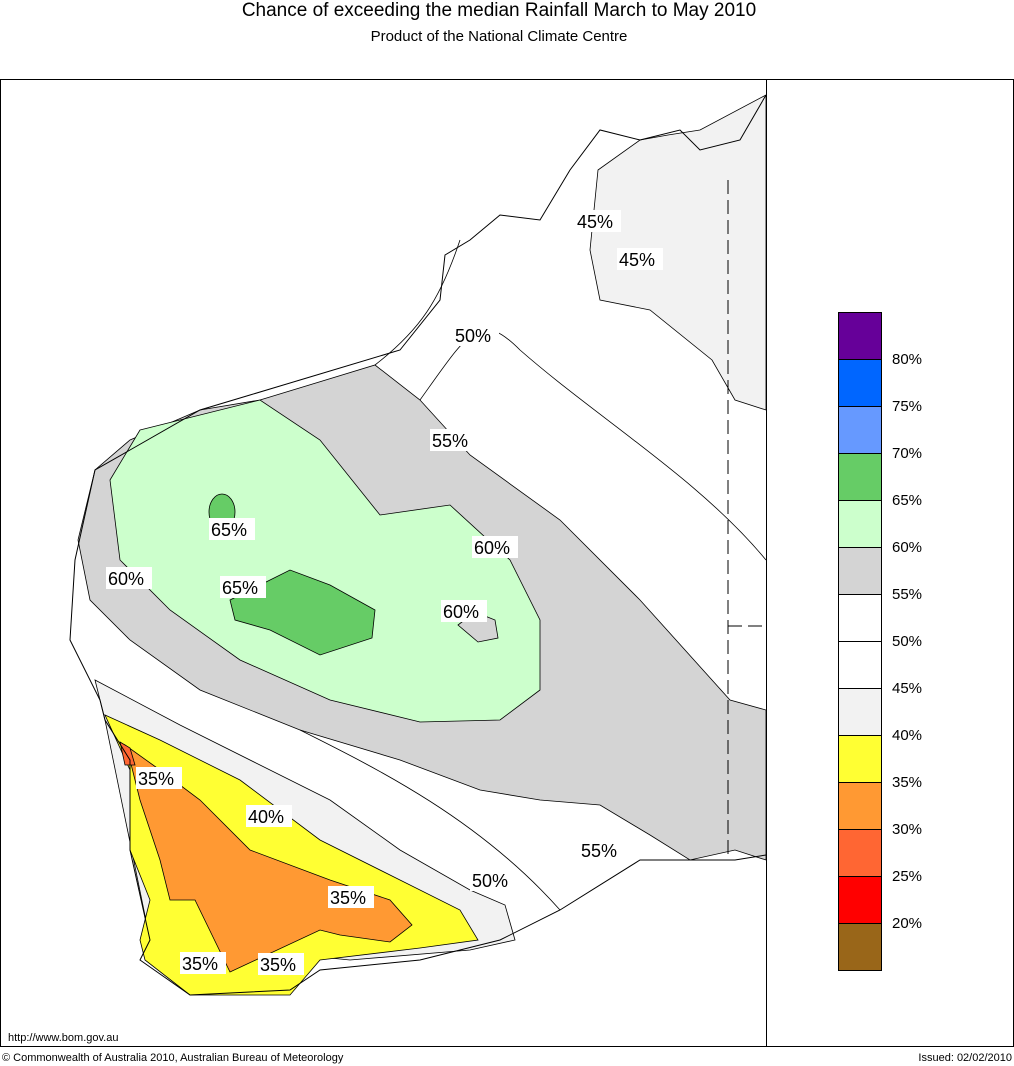  Describe the element at coordinates (499, 36) in the screenshot. I see `map-subtitle: Product of the National Climate Centre` at that location.